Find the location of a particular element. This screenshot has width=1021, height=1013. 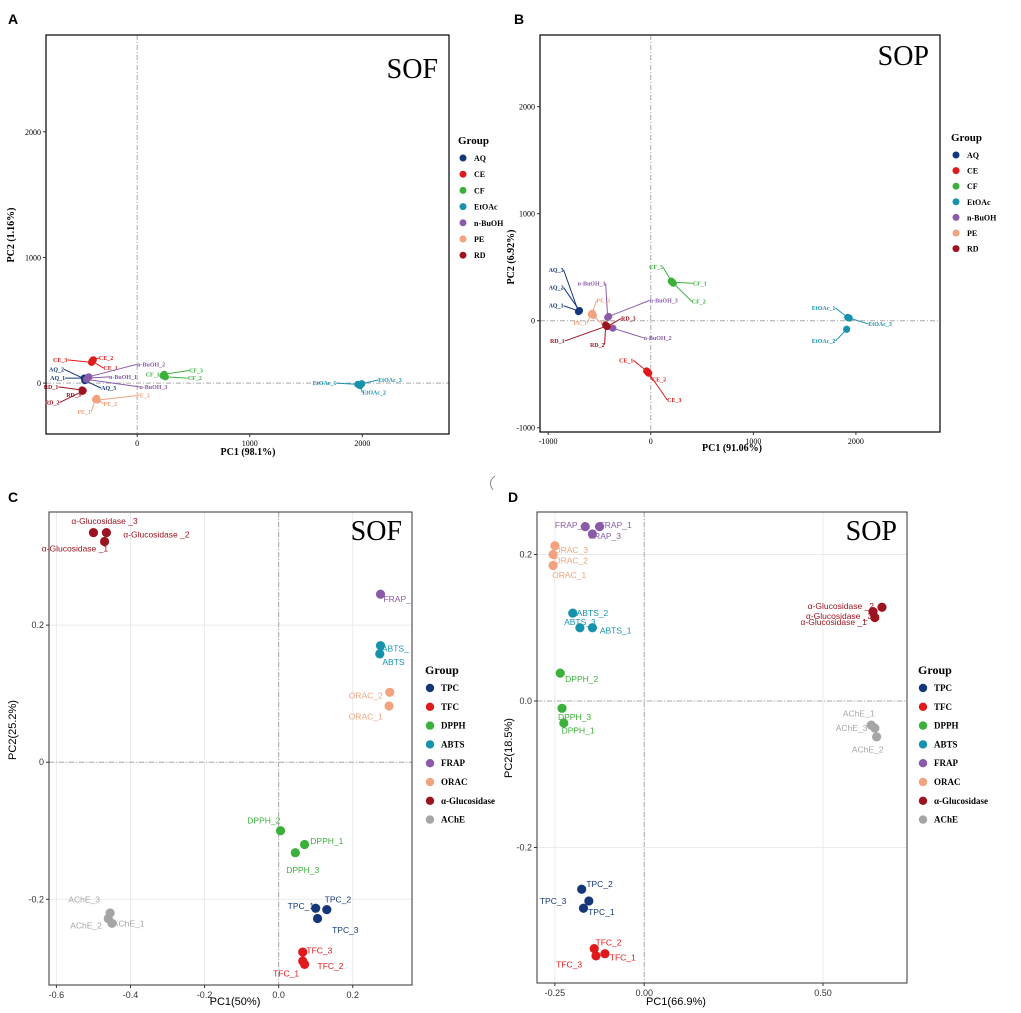

data-label: EtOAc_2 is located at coordinates (374, 394).